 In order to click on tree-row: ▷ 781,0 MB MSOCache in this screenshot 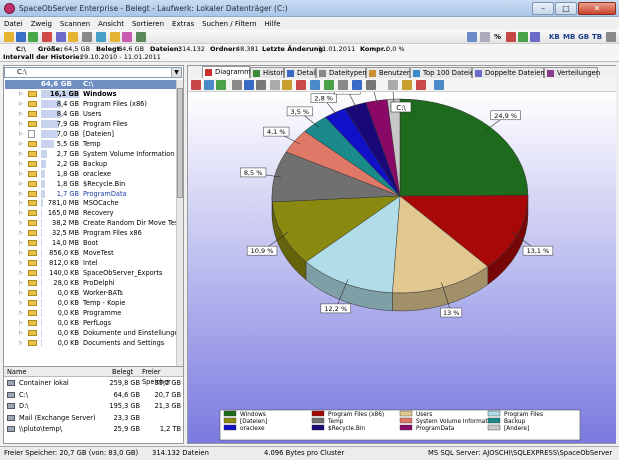, I will do `click(94, 203)`.